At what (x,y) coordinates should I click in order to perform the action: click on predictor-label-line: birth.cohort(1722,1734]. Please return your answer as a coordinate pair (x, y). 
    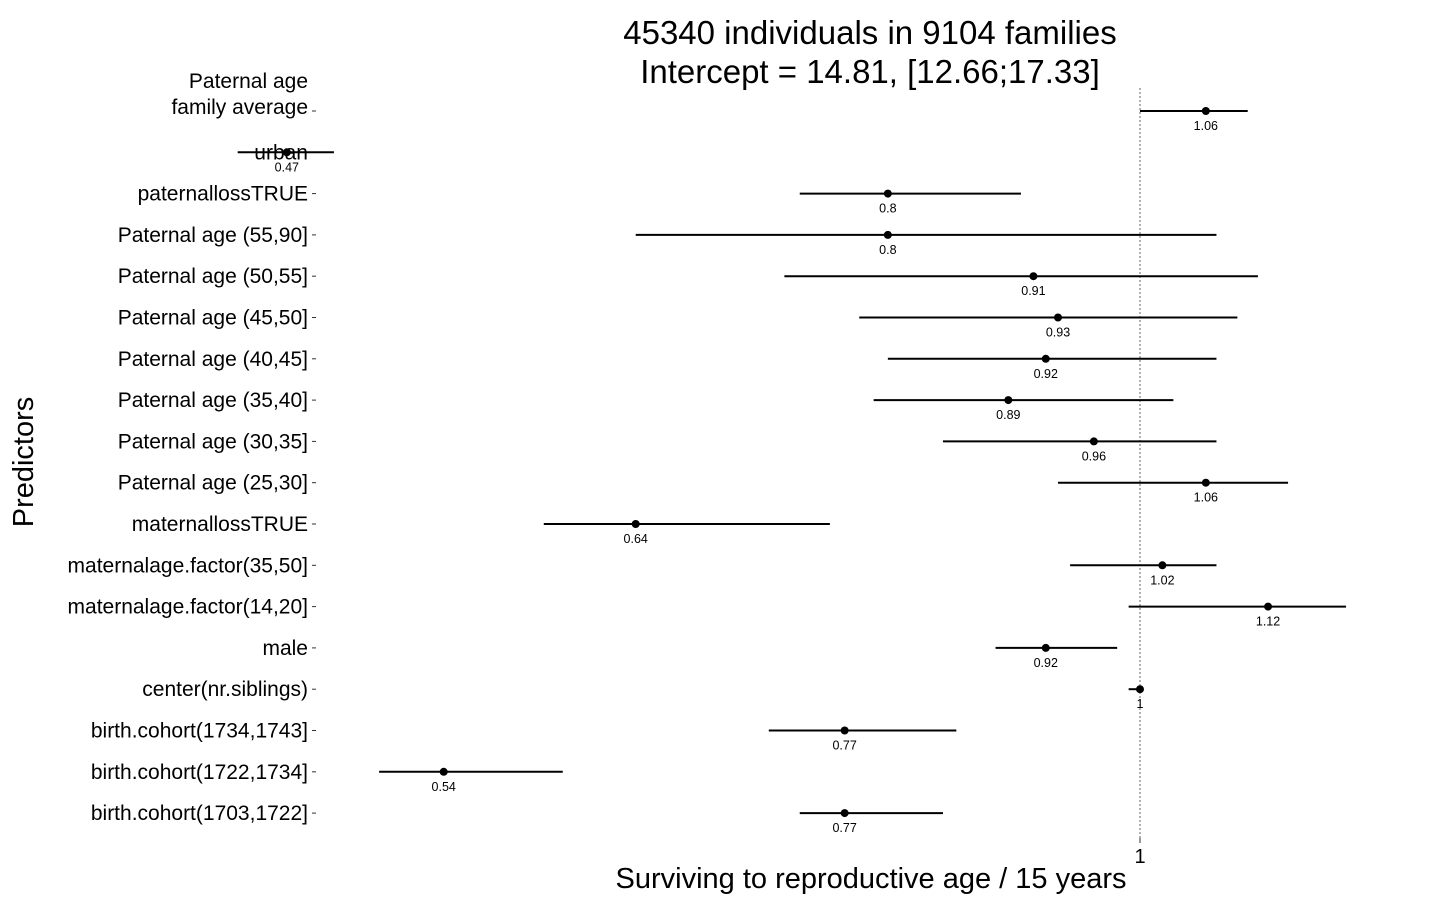
    Looking at the image, I should click on (199, 772).